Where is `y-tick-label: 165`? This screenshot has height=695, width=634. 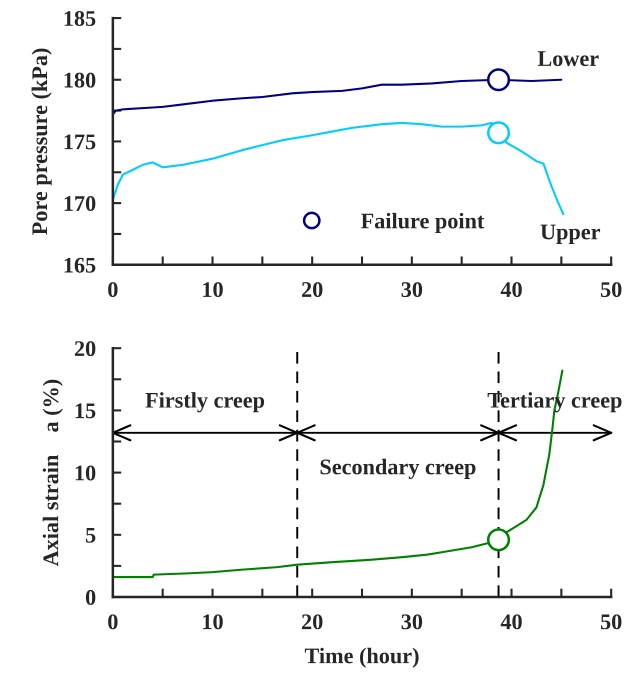 y-tick-label: 165 is located at coordinates (80, 265).